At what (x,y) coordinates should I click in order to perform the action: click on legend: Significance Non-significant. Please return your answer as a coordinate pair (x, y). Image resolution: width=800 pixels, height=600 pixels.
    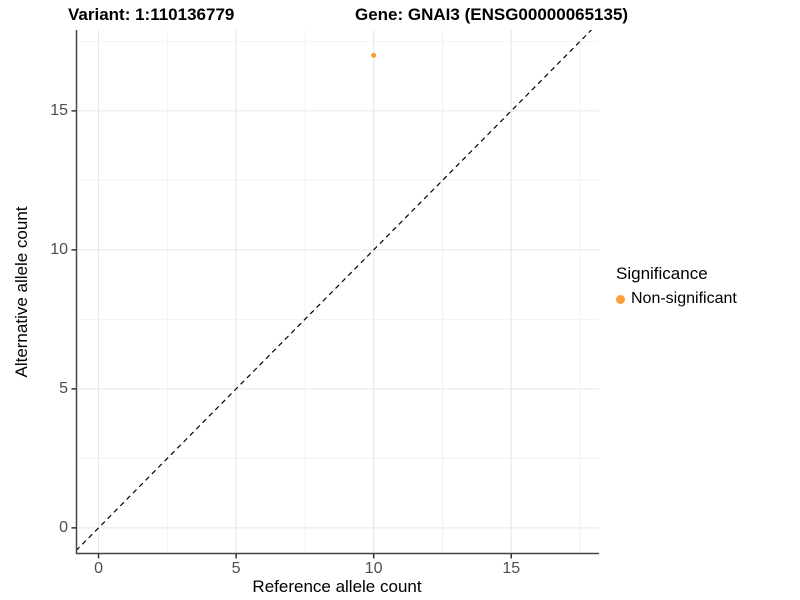
    Looking at the image, I should click on (676, 286).